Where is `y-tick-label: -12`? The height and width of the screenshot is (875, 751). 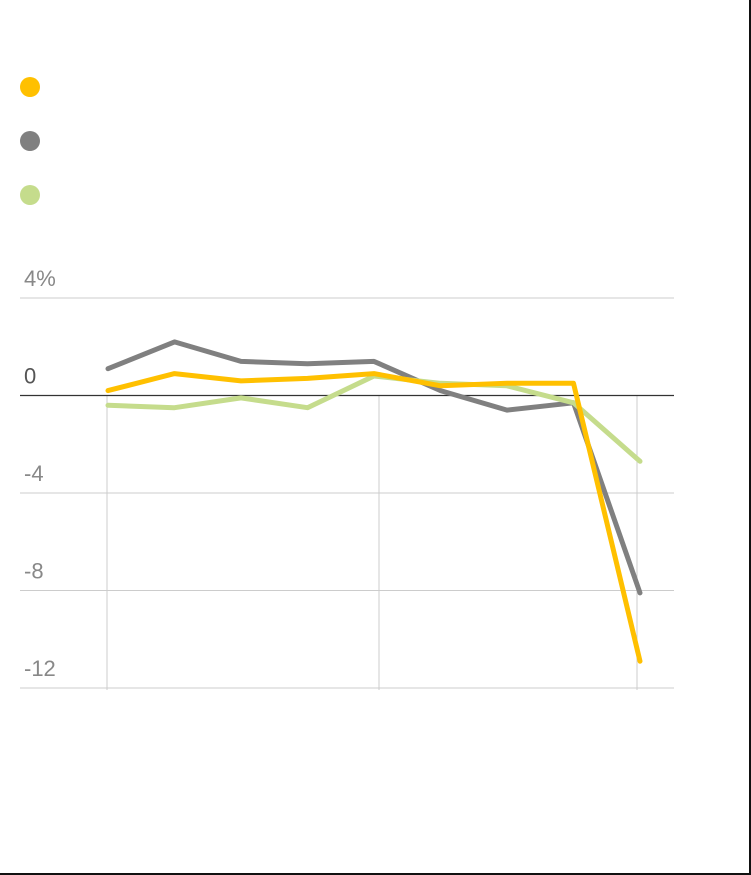
y-tick-label: -12 is located at coordinates (40, 668).